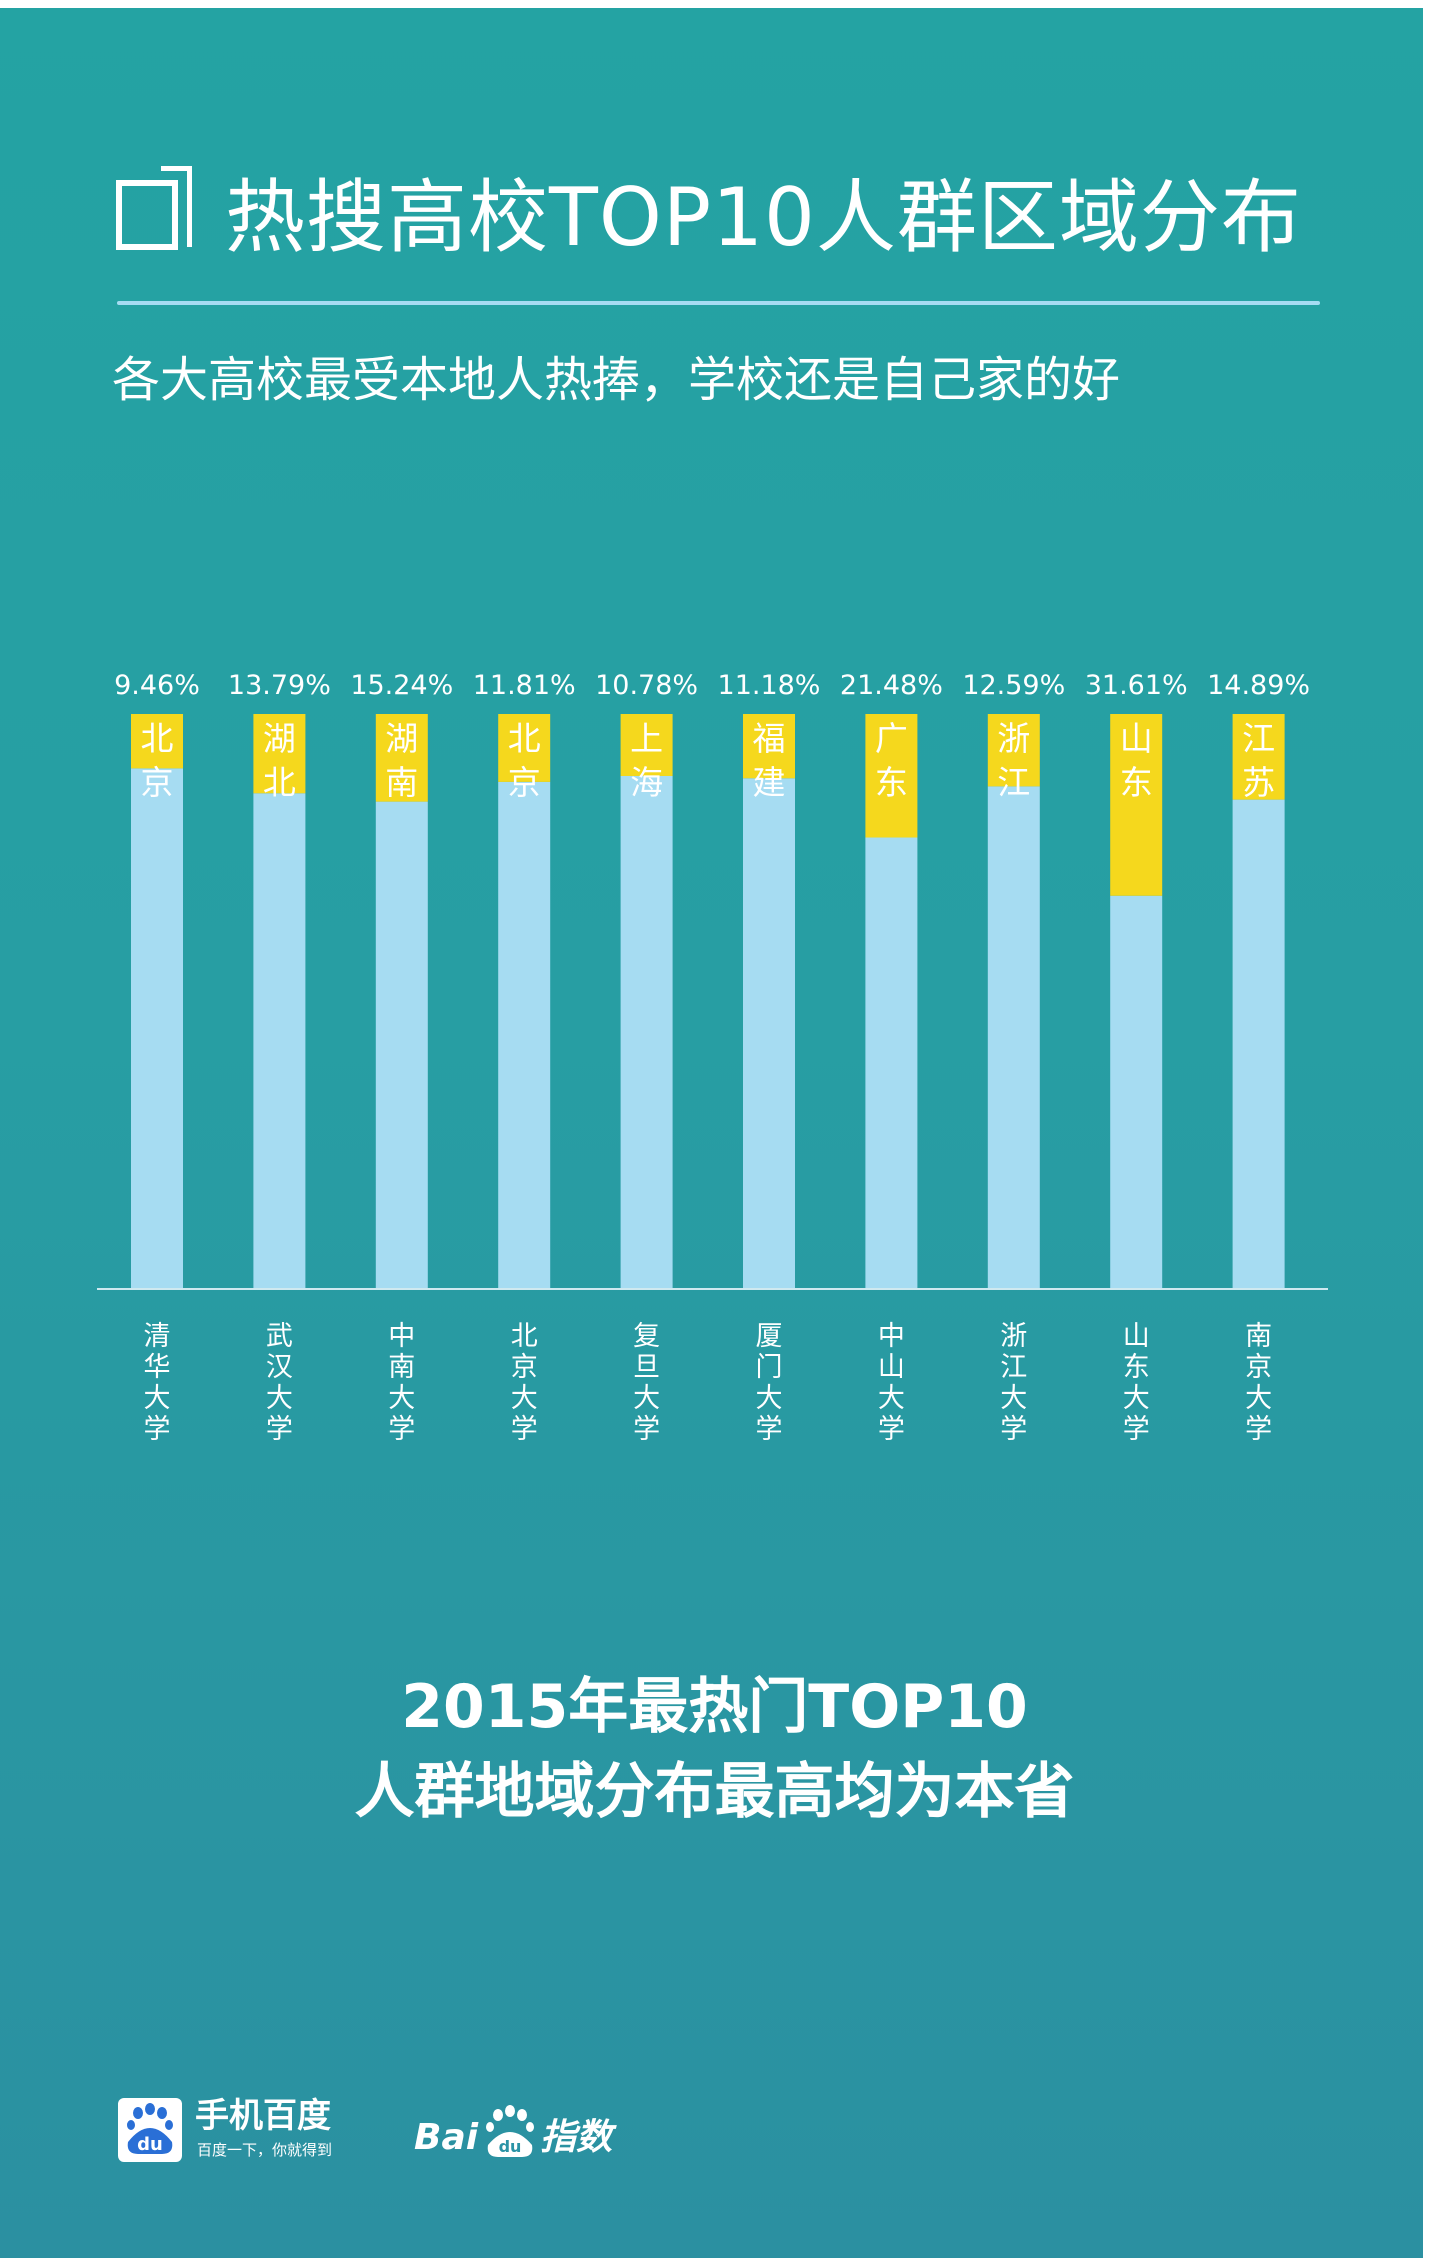 The width and height of the screenshot is (1429, 2258). Describe the element at coordinates (524, 738) in the screenshot. I see `region-label-3-0: 北` at that location.